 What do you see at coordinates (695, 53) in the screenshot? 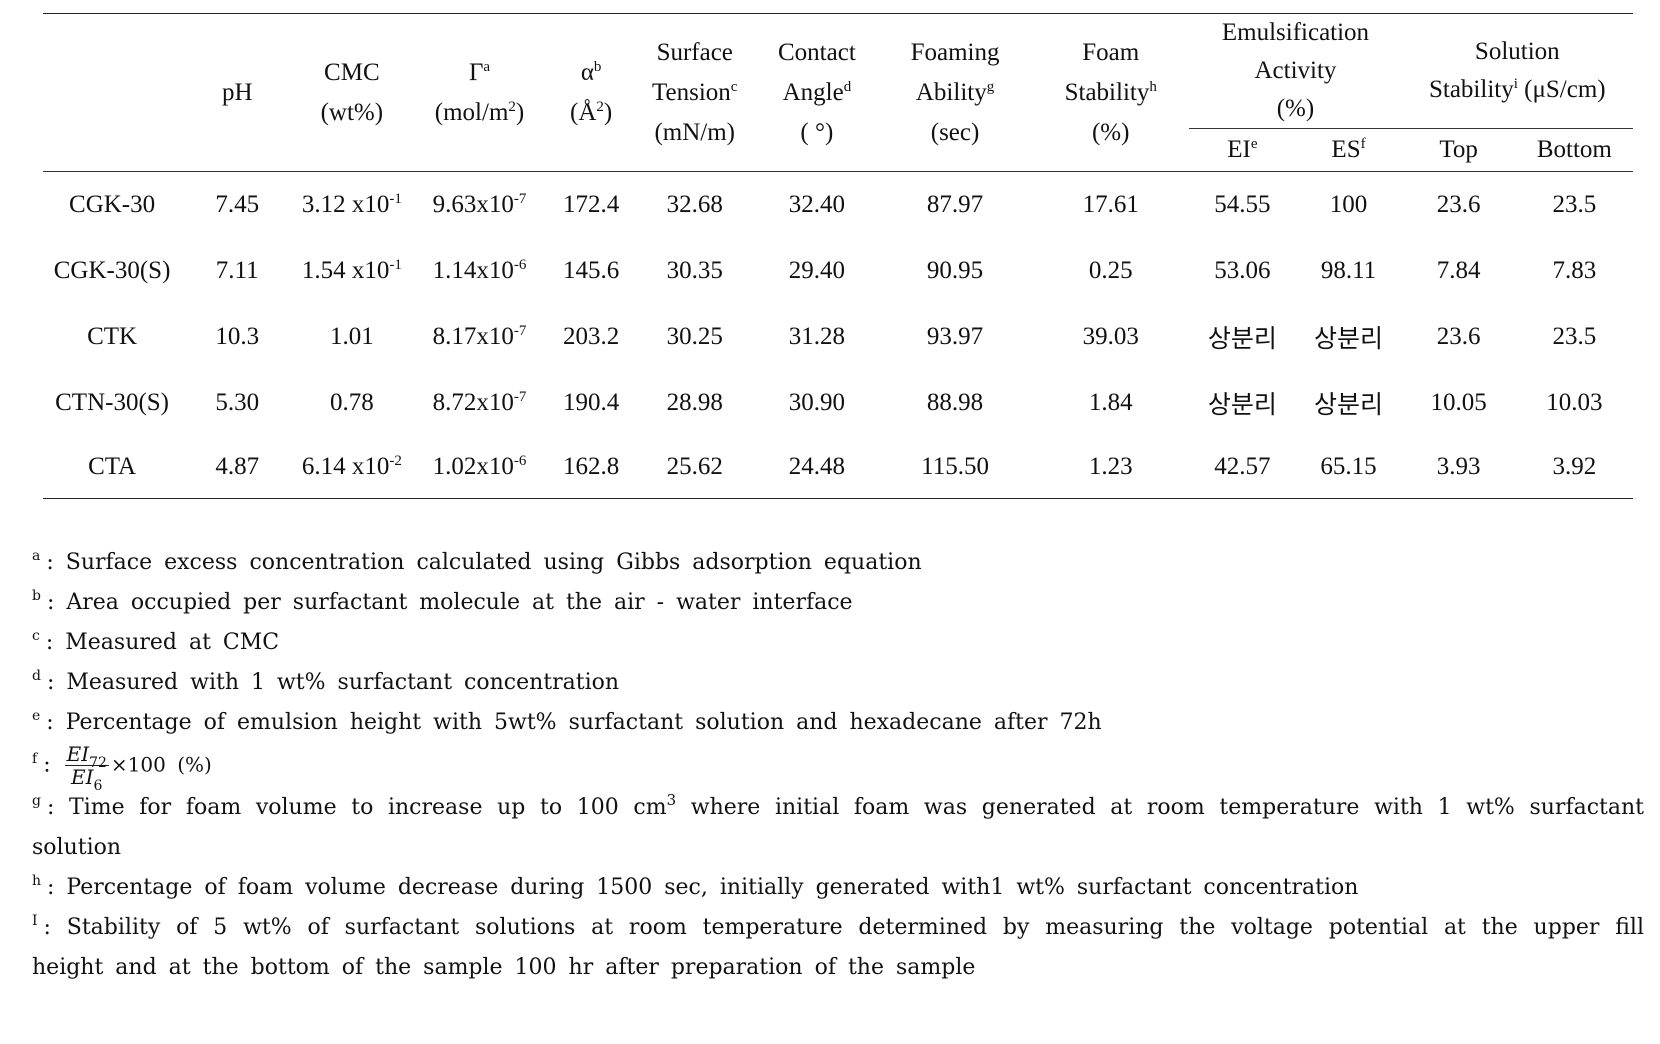
I see `header-line: Surface` at bounding box center [695, 53].